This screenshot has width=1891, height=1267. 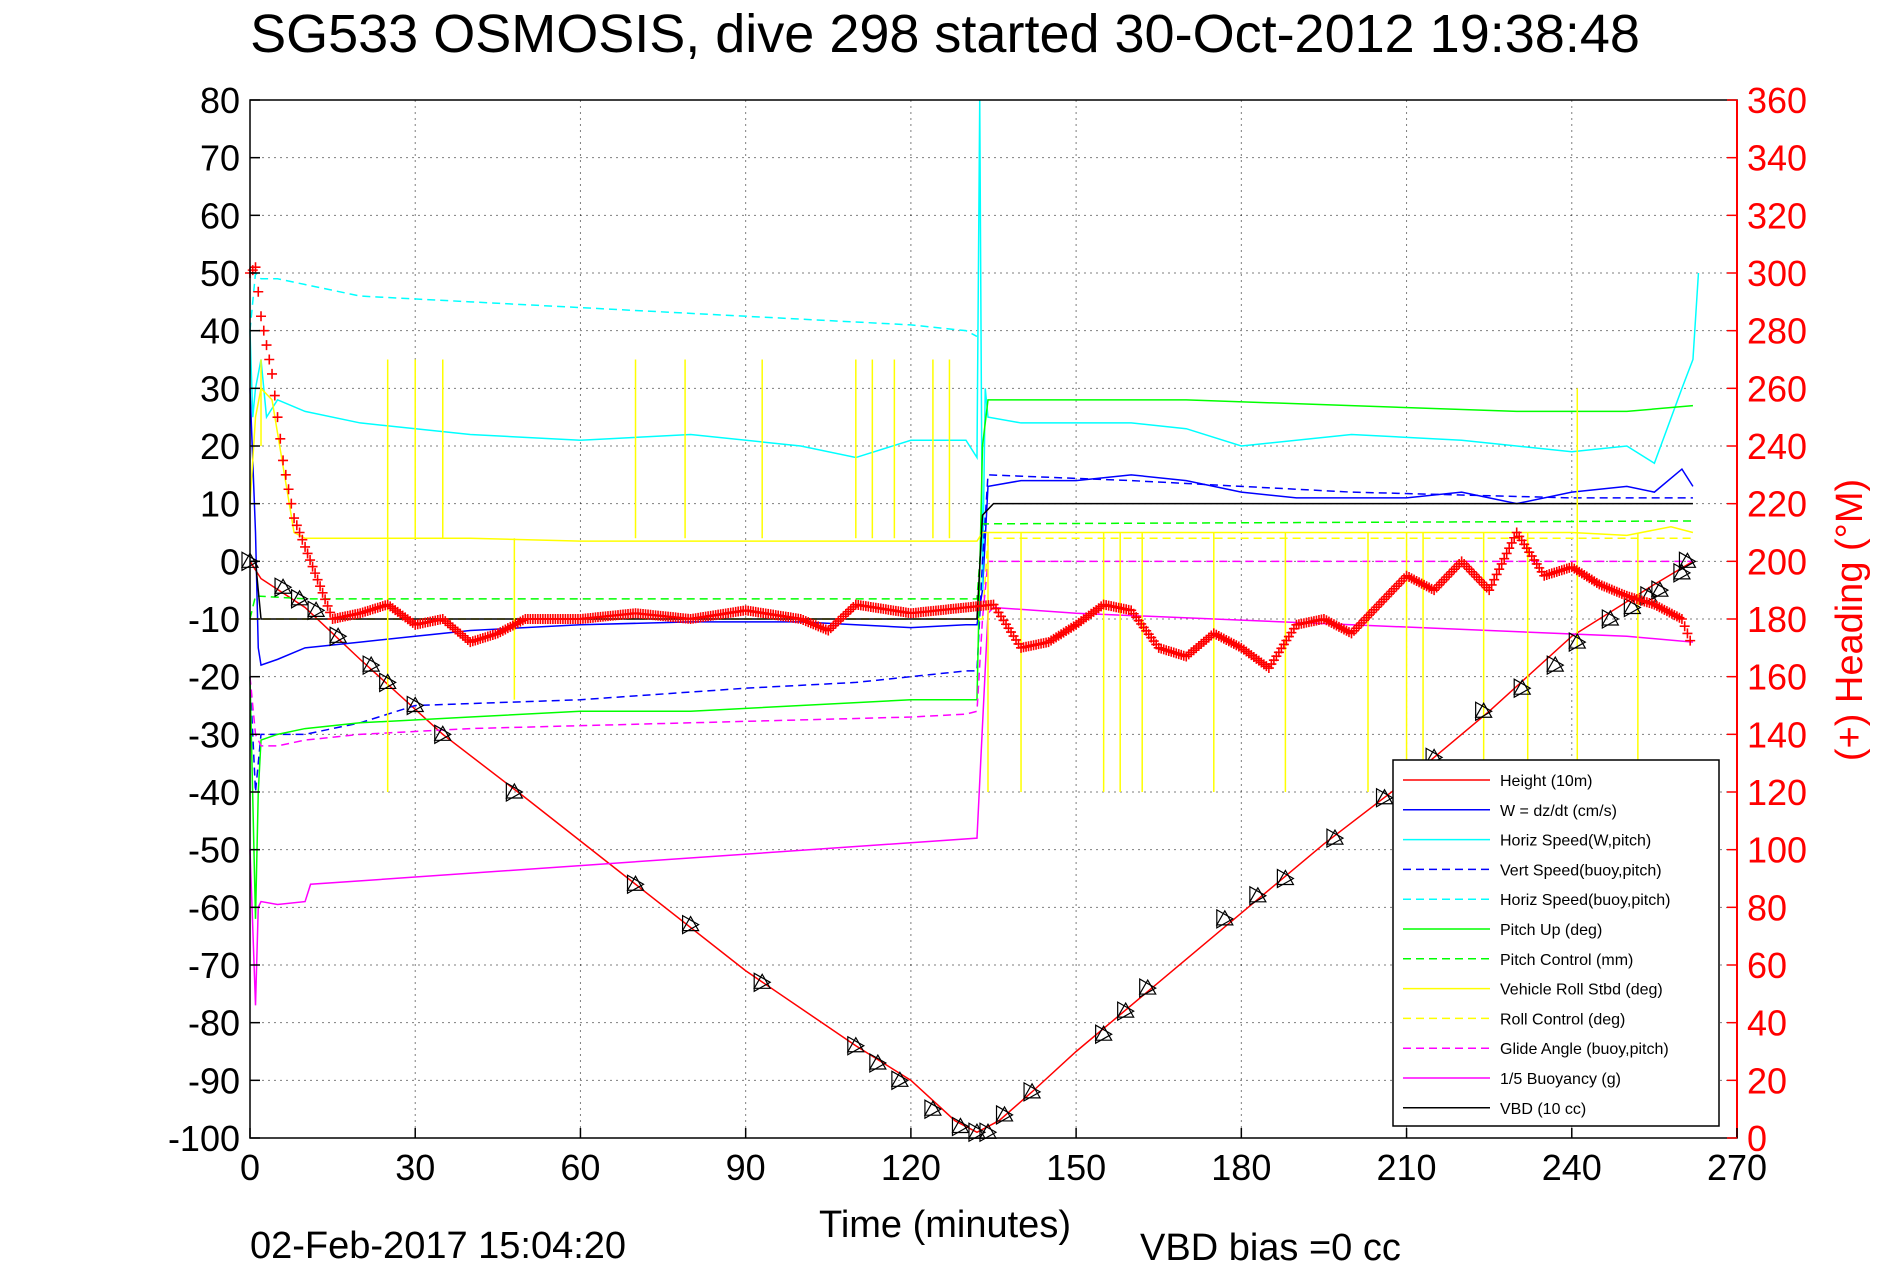 I want to click on y-right-tick-label: 220, so click(x=1777, y=504).